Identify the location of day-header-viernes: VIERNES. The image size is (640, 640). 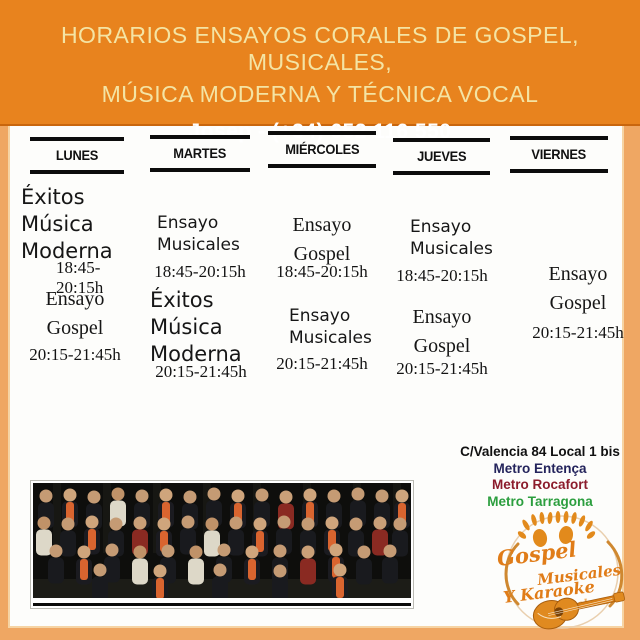
(559, 154).